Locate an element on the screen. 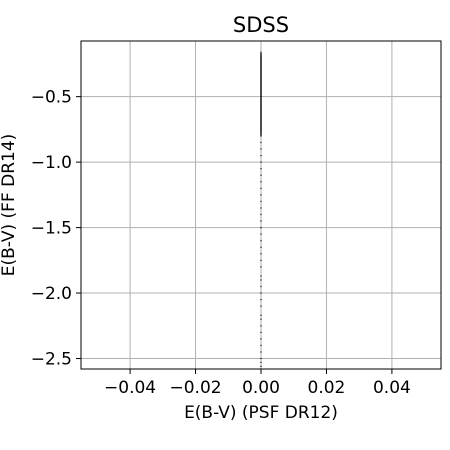 This screenshot has width=450, height=450. x-axis: −0.04 −0.02 0.00 0.02 0.04 is located at coordinates (257, 383).